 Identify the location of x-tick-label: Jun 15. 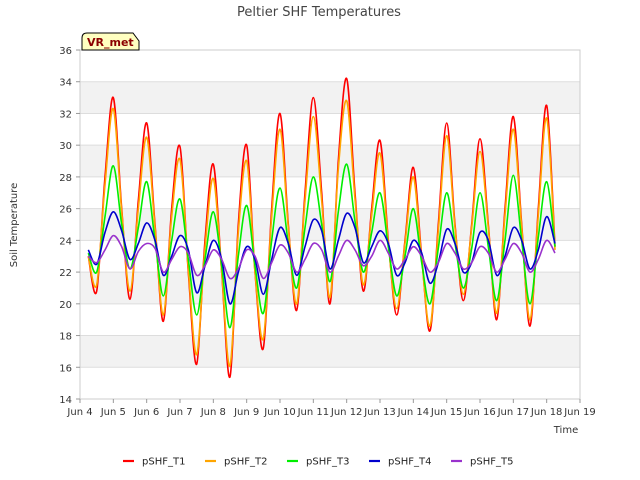
(446, 412).